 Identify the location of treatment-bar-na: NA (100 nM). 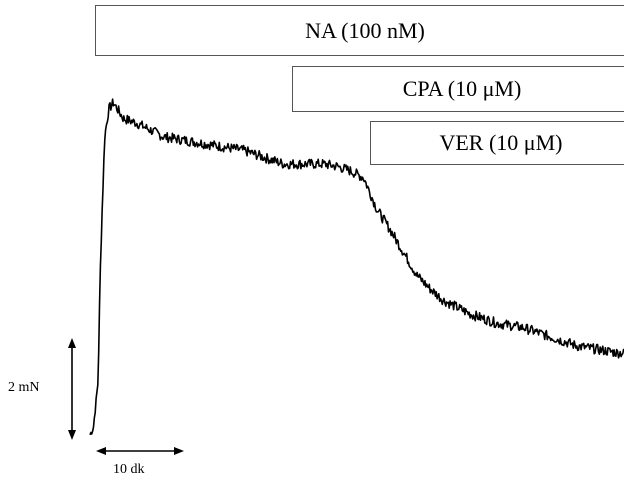
(359, 30).